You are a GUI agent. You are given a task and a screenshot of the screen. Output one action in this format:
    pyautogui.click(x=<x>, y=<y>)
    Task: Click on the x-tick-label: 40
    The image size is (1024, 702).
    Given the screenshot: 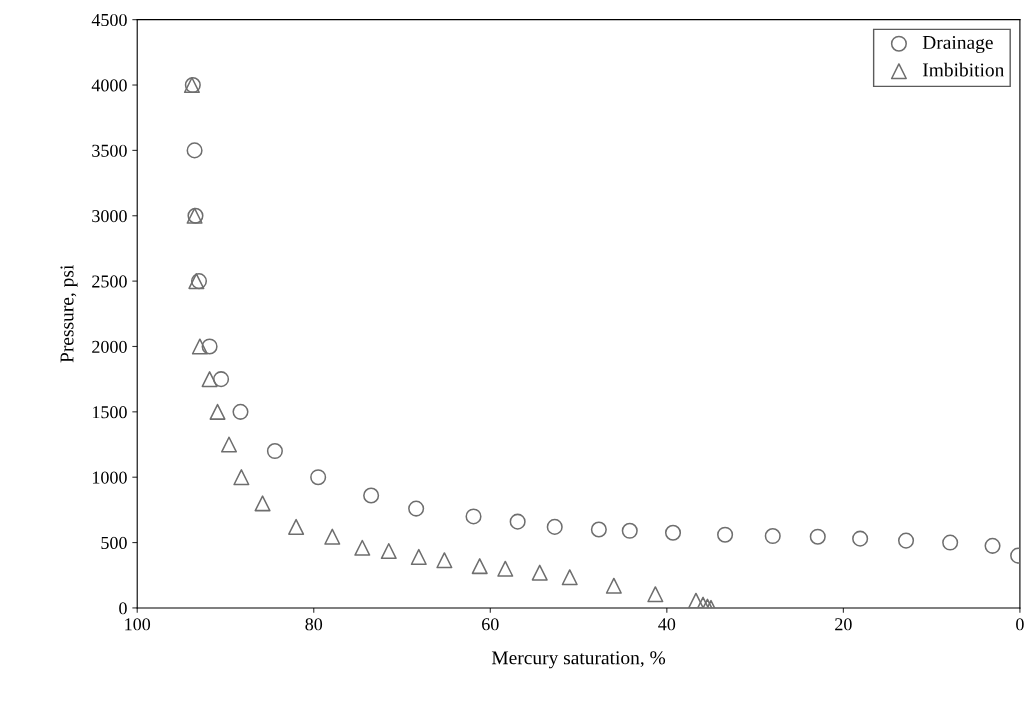 What is the action you would take?
    pyautogui.click(x=667, y=624)
    